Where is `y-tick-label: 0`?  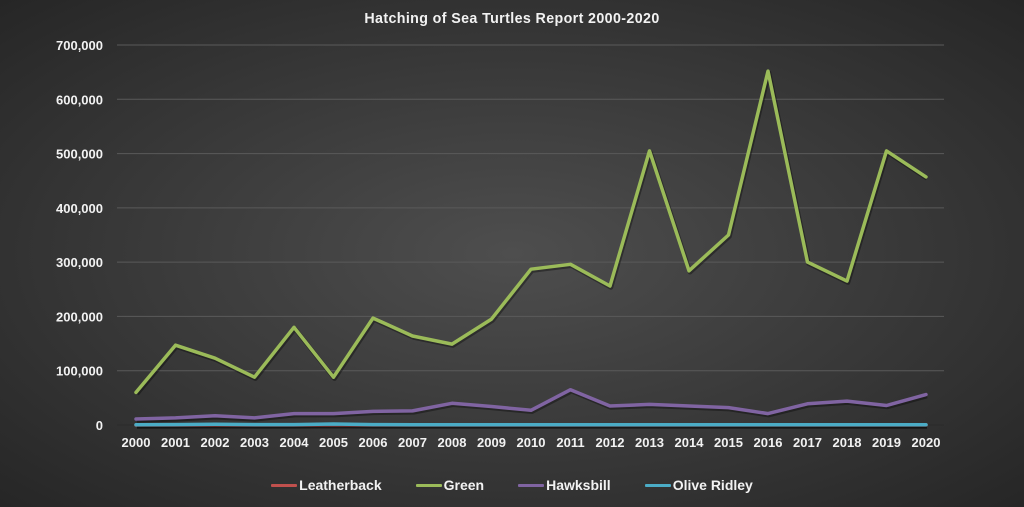 y-tick-label: 0 is located at coordinates (99, 425).